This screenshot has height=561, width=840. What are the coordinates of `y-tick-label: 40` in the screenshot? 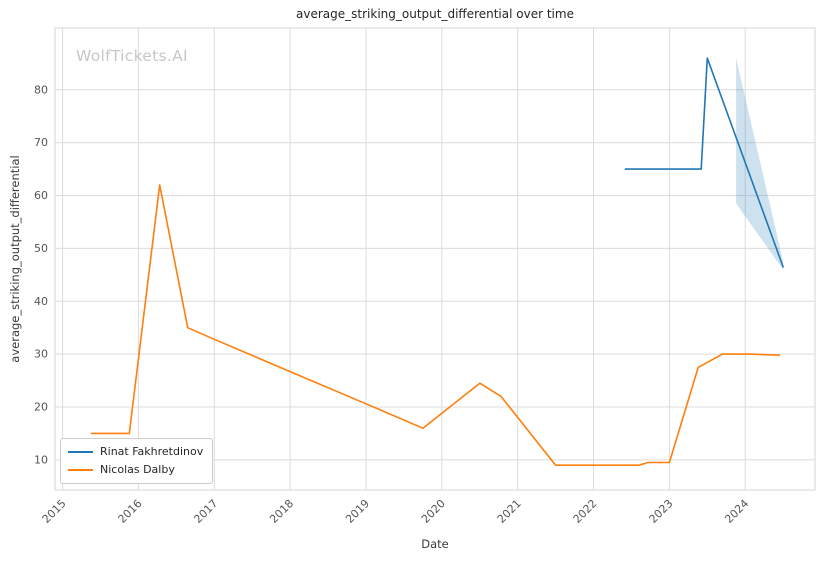 It's located at (41, 301).